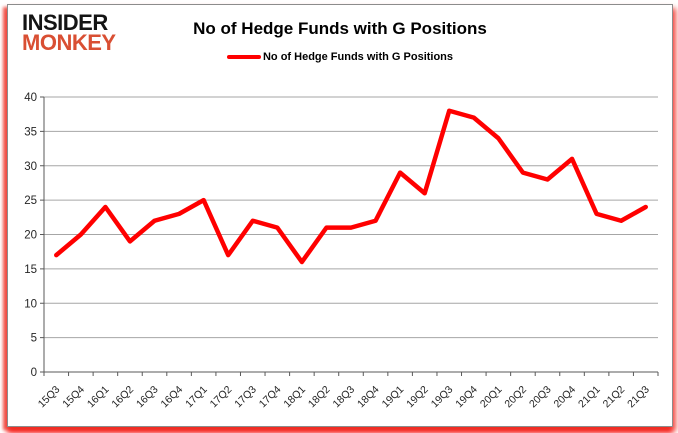 The width and height of the screenshot is (678, 433). Describe the element at coordinates (221, 397) in the screenshot. I see `x-axis-tick-label: 17Q2` at that location.